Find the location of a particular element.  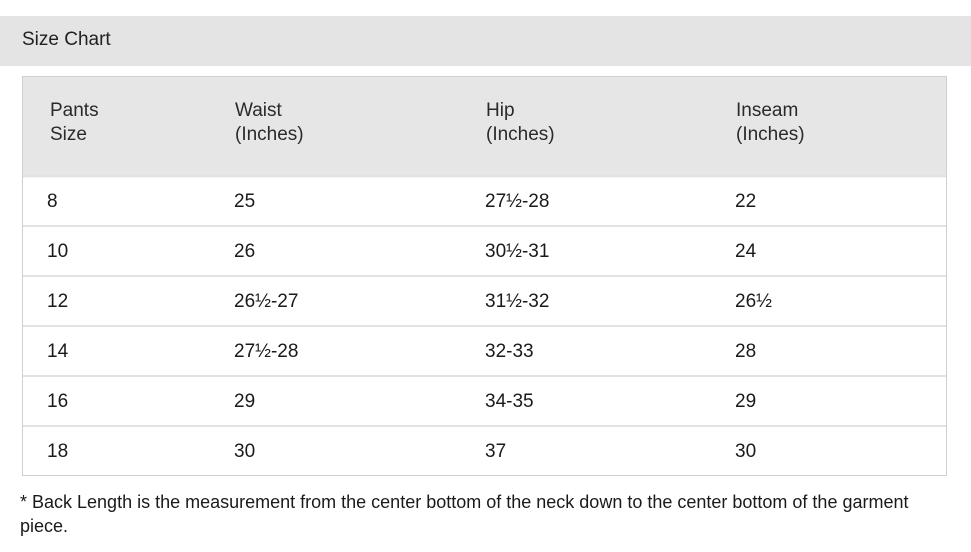

cell-hip: 34-35 is located at coordinates (509, 401).